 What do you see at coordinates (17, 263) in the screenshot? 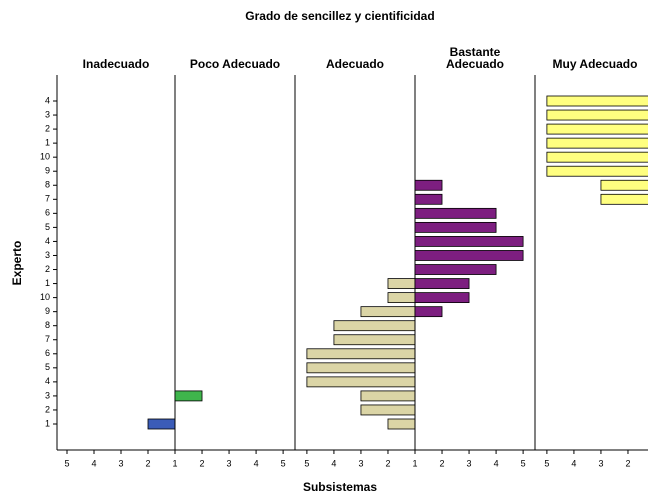
I see `y-axis-label: Experto` at bounding box center [17, 263].